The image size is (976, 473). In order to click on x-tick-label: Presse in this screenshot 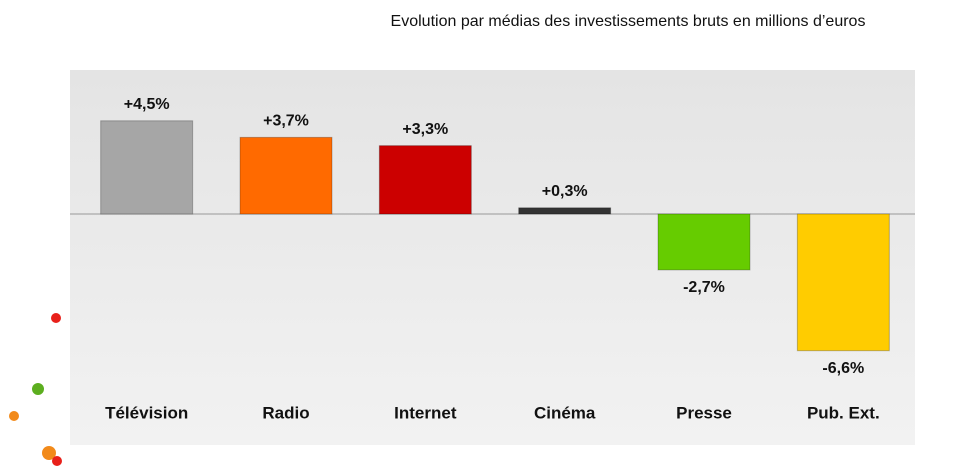, I will do `click(704, 412)`.